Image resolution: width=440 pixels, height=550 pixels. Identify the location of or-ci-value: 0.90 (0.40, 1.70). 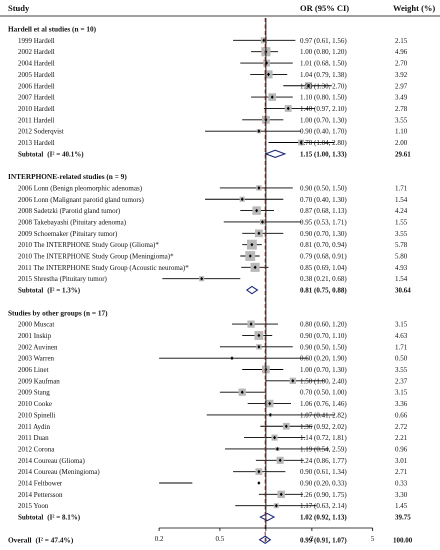
(323, 132).